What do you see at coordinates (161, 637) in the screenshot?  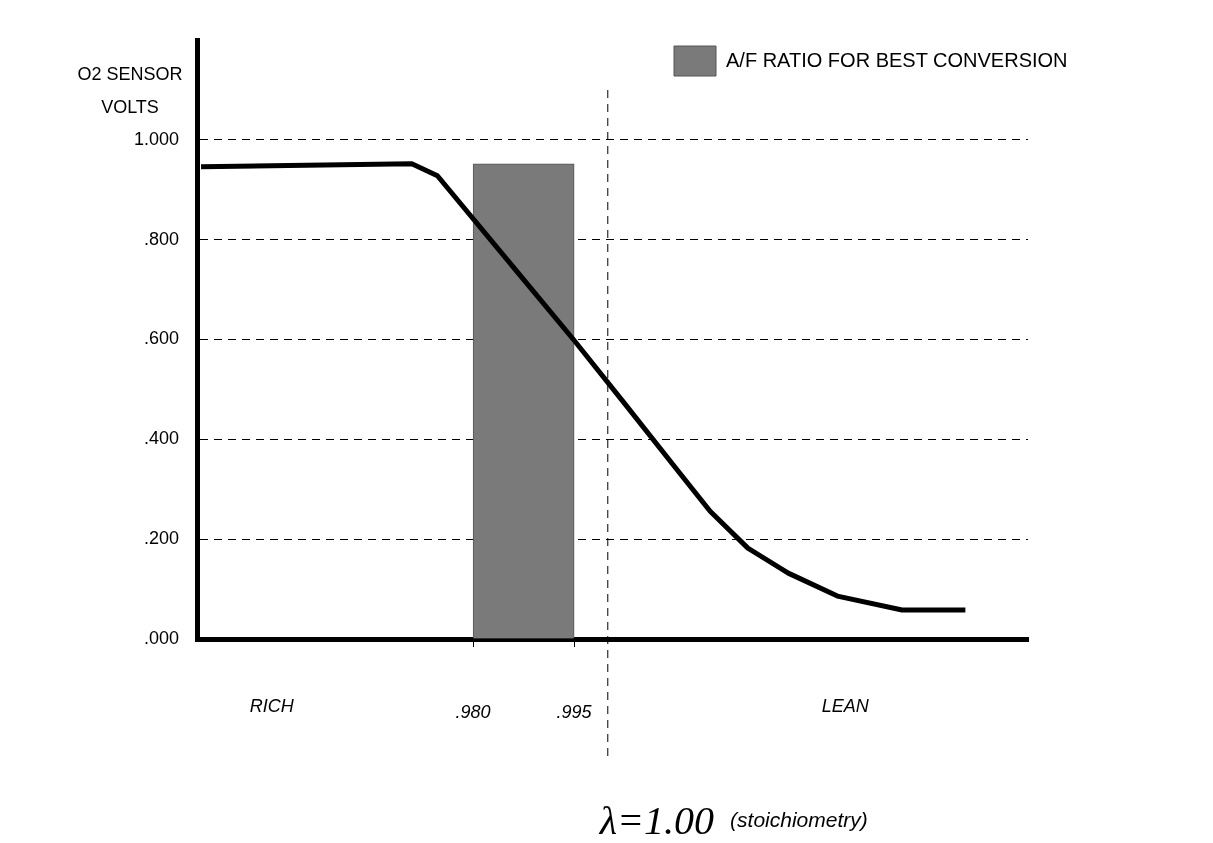 I see `y-tick-label: .000` at bounding box center [161, 637].